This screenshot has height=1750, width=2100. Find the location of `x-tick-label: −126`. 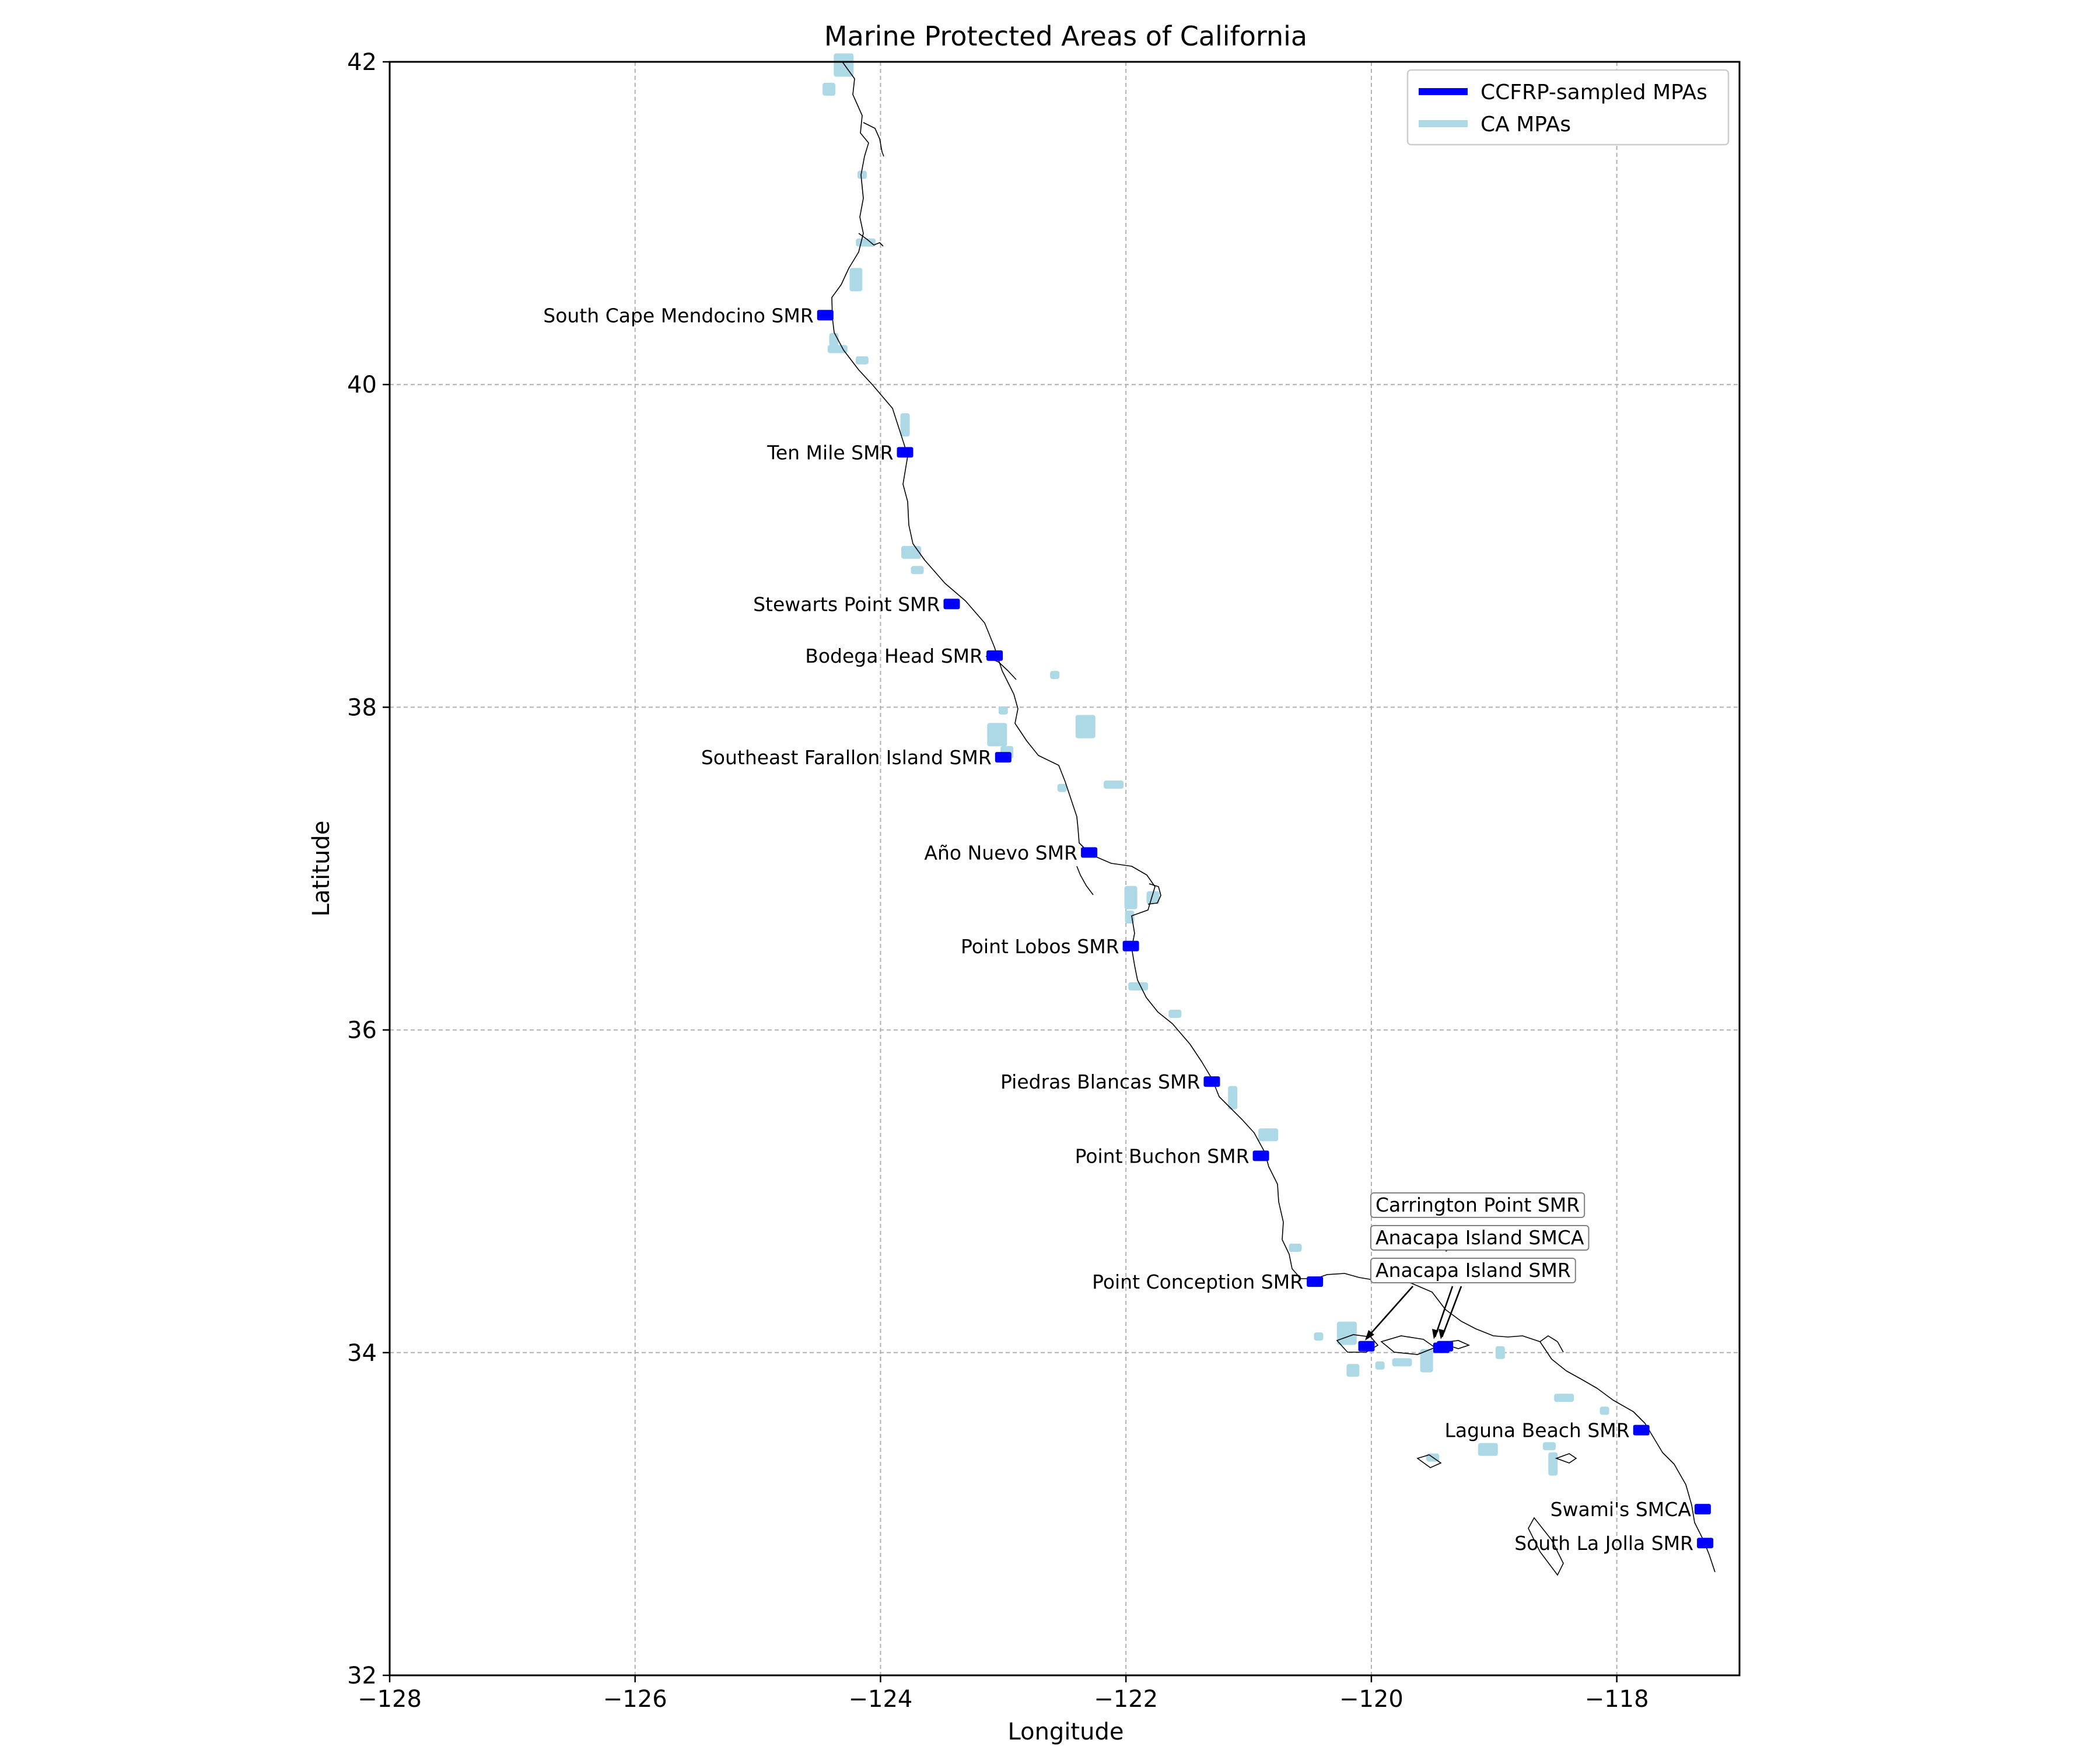

x-tick-label: −126 is located at coordinates (635, 1699).